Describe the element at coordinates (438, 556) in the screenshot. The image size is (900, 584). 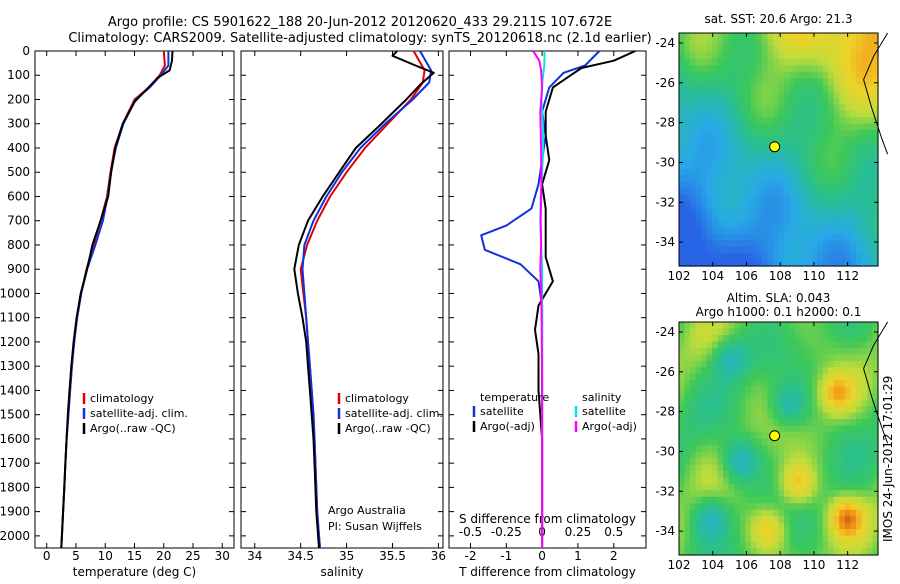
I see `x-tick-label: 36` at that location.